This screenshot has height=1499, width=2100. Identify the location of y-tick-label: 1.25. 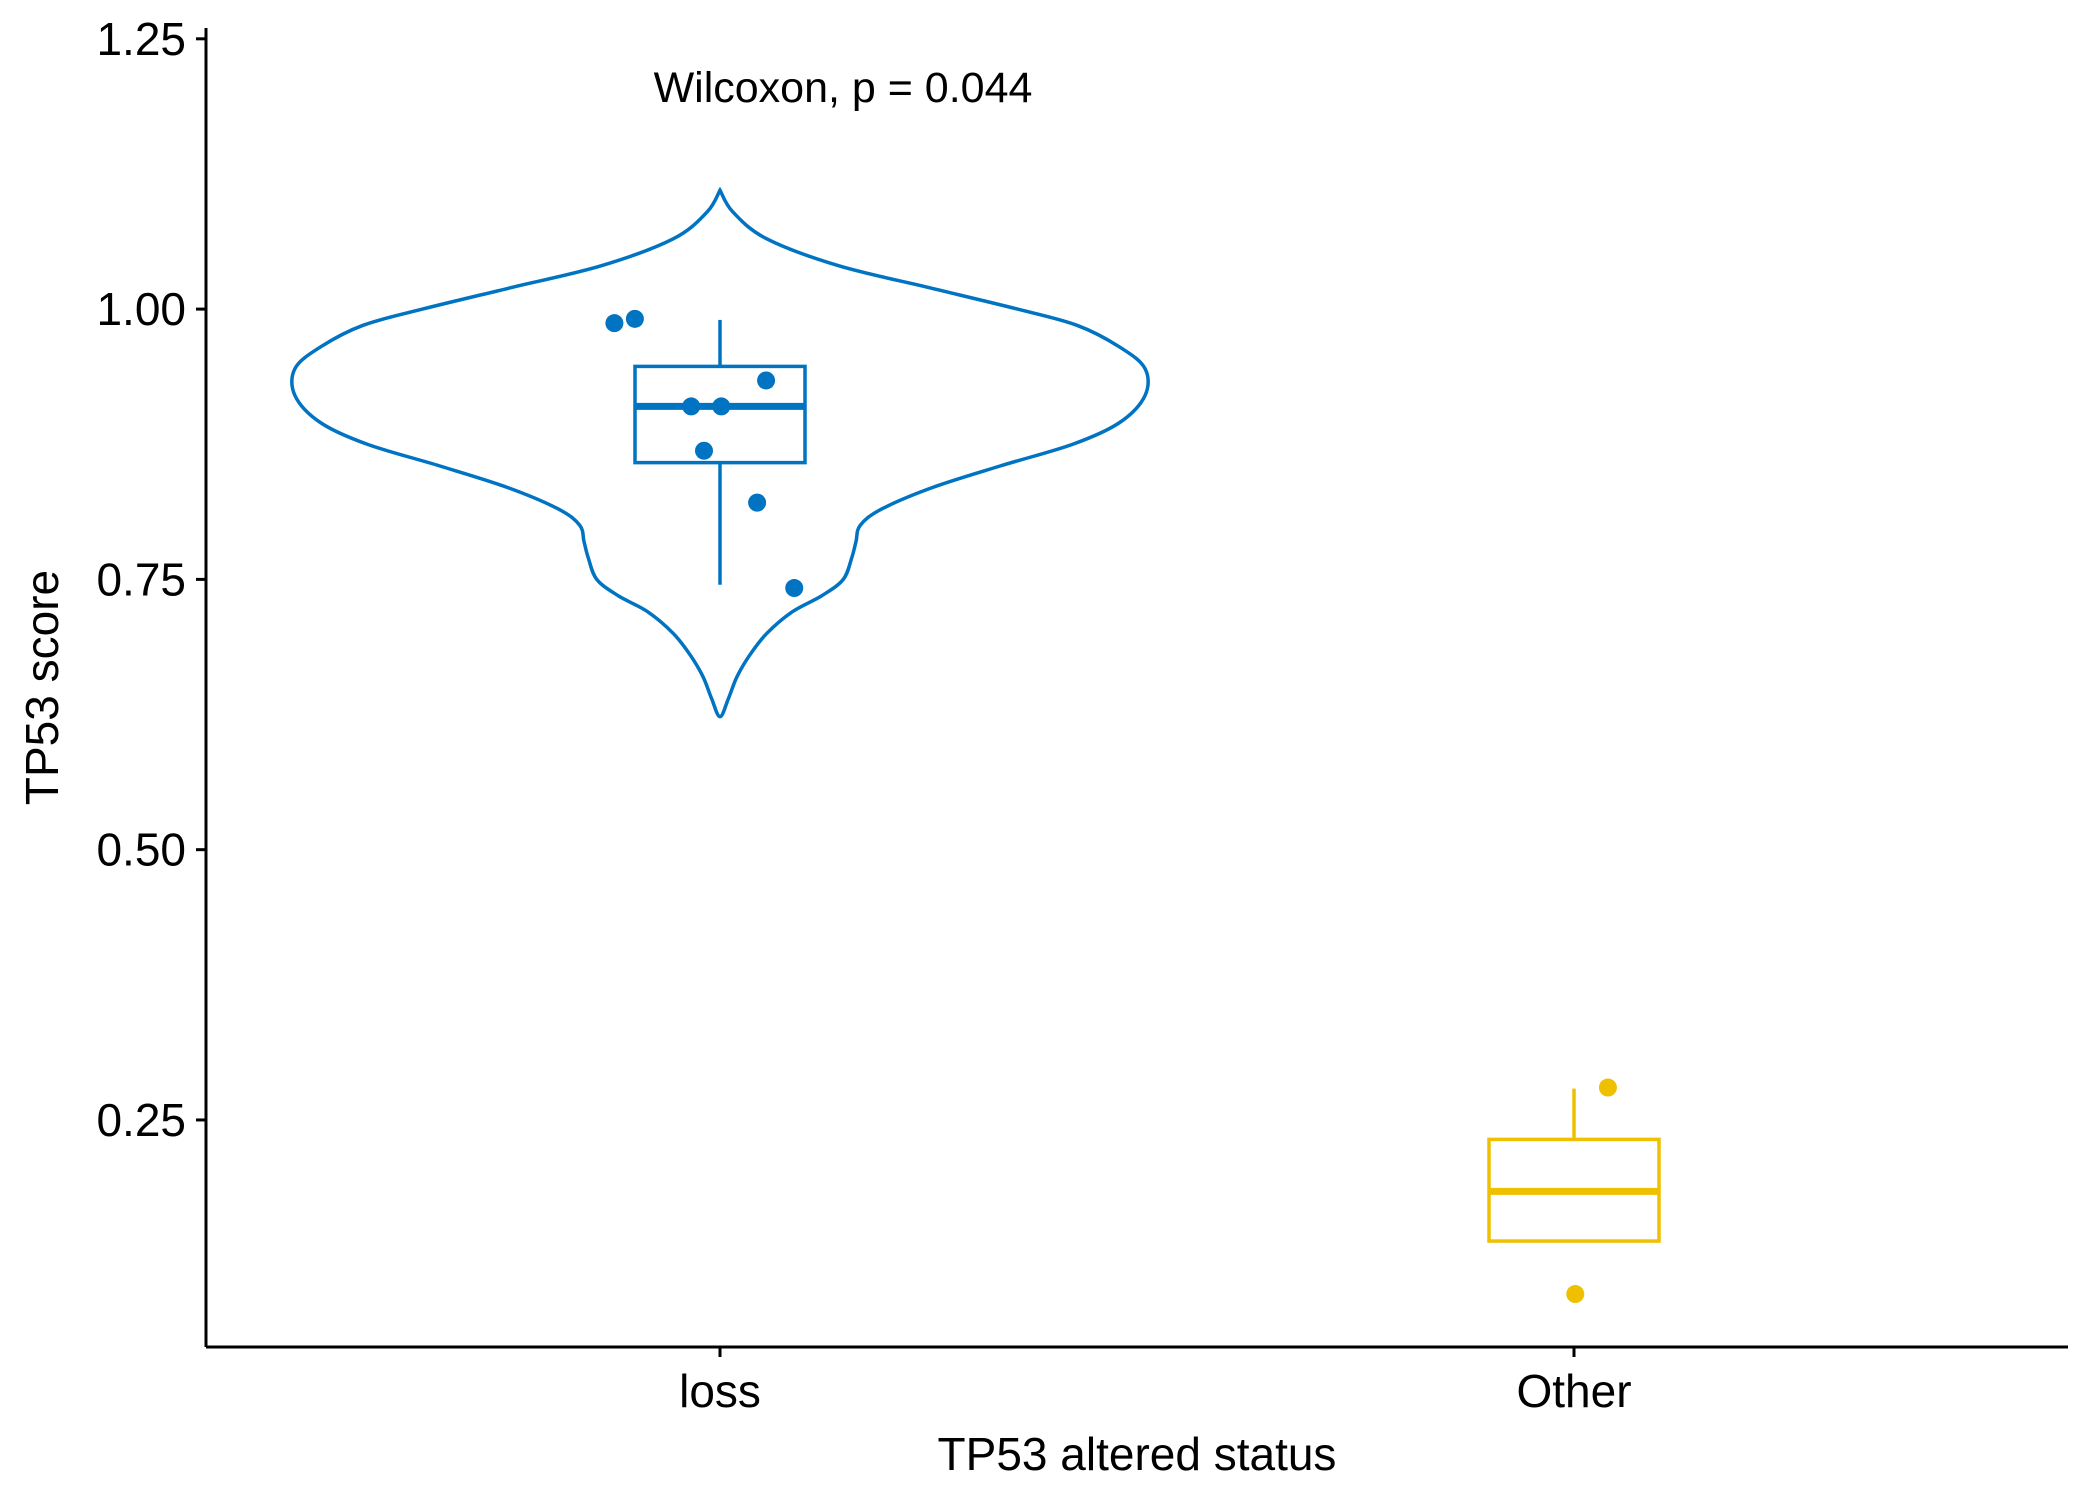
(141, 39).